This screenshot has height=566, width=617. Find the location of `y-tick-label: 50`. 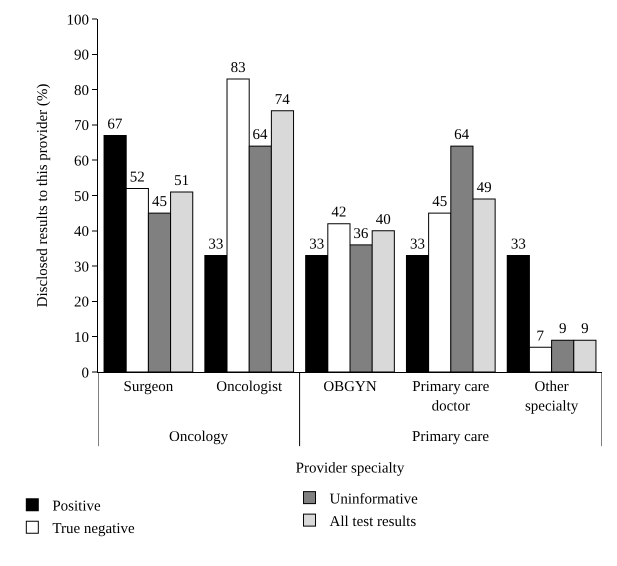

y-tick-label: 50 is located at coordinates (81, 196).